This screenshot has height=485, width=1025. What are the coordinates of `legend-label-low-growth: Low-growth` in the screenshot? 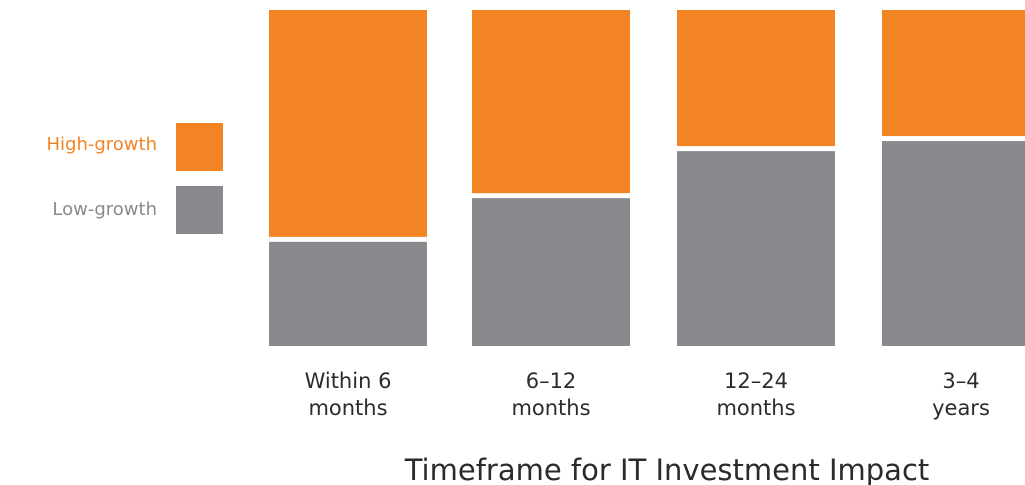 It's located at (104, 209).